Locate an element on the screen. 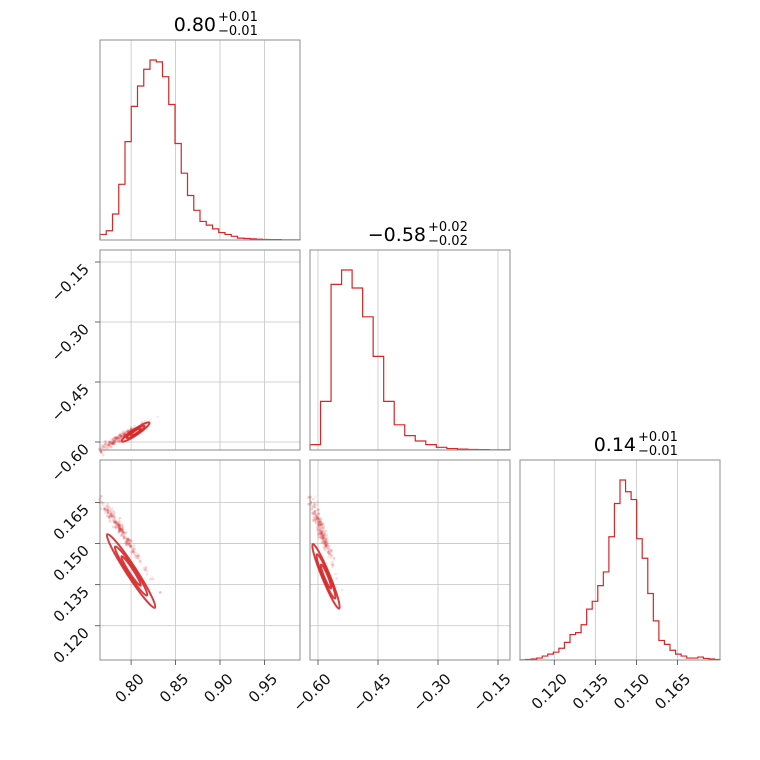 Image resolution: width=760 pixels, height=760 pixels. y-tick-label: 0.120 is located at coordinates (71, 645).